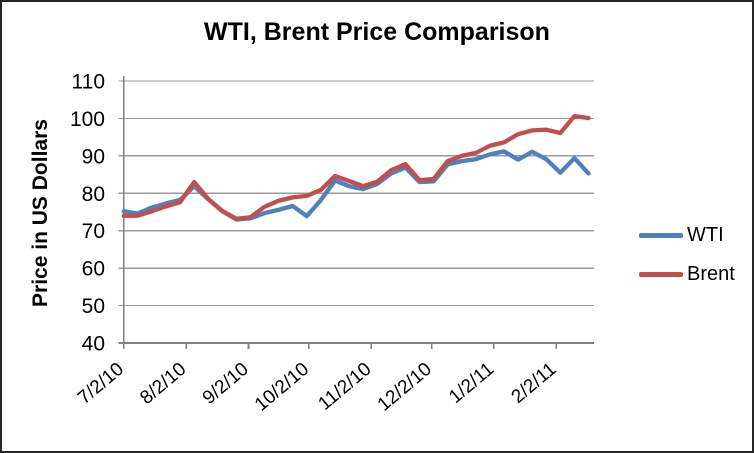 This screenshot has width=754, height=453. What do you see at coordinates (93, 194) in the screenshot?
I see `y-tick-label: 80` at bounding box center [93, 194].